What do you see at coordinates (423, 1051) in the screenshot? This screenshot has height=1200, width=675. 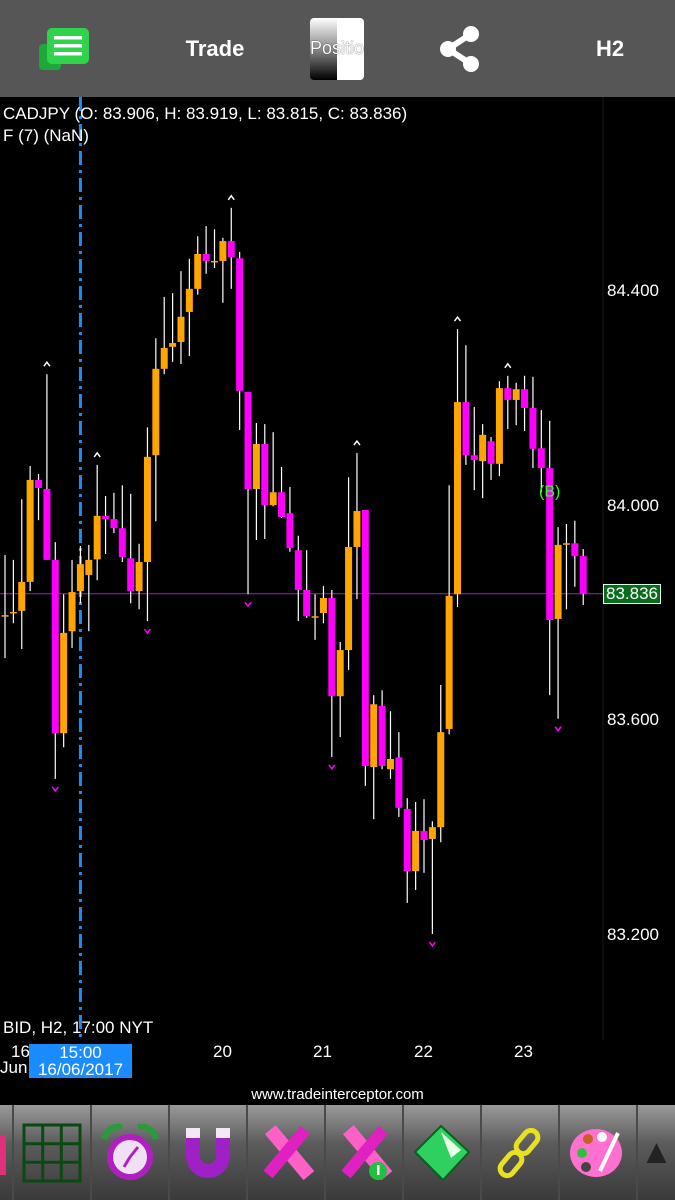 I see `x-tick-label: 22` at bounding box center [423, 1051].